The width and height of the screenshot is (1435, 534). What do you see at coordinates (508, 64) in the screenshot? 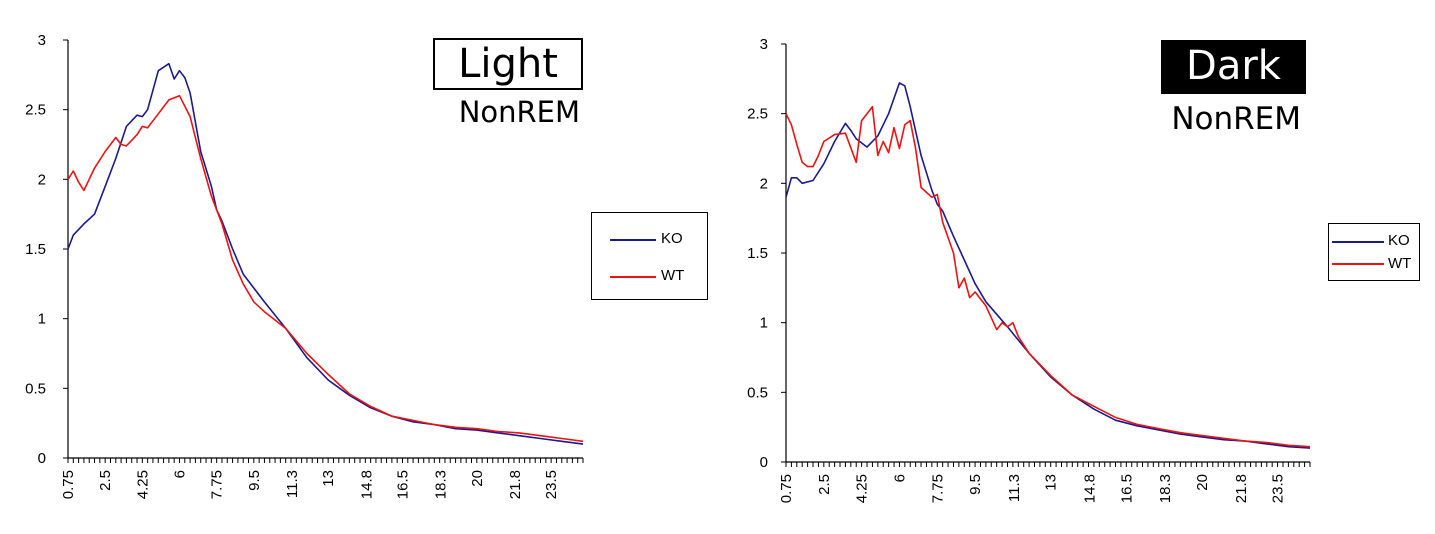
I see `chart-title-light: Light` at bounding box center [508, 64].